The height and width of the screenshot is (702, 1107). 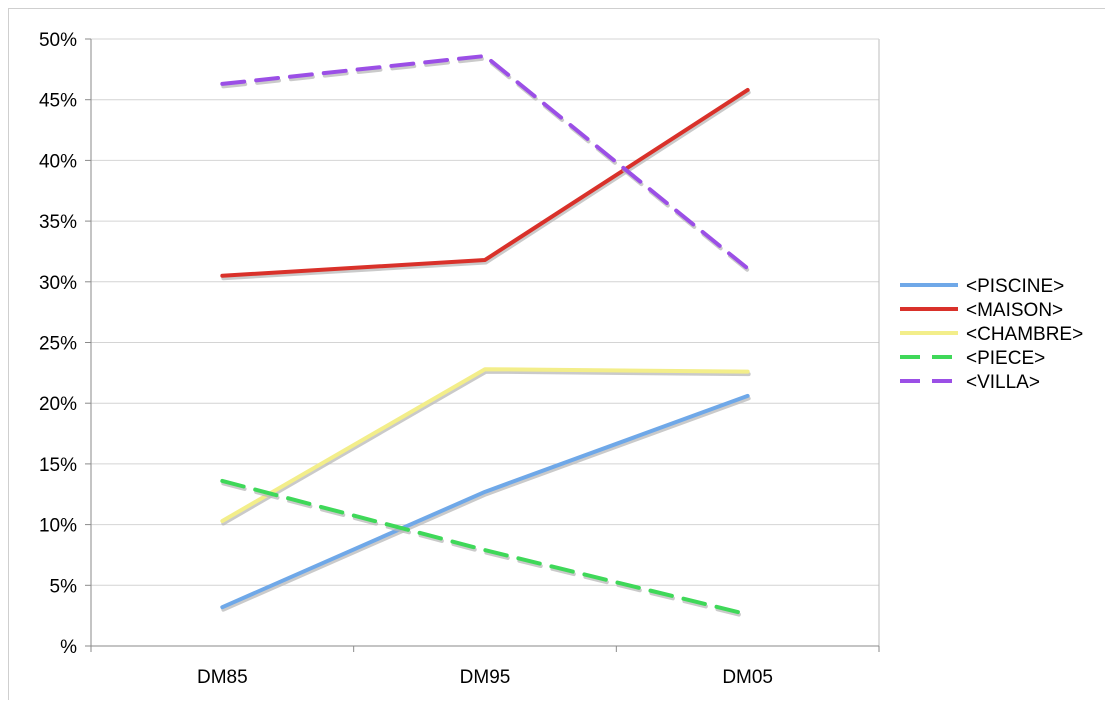 What do you see at coordinates (485, 445) in the screenshot?
I see `series-line-chambre` at bounding box center [485, 445].